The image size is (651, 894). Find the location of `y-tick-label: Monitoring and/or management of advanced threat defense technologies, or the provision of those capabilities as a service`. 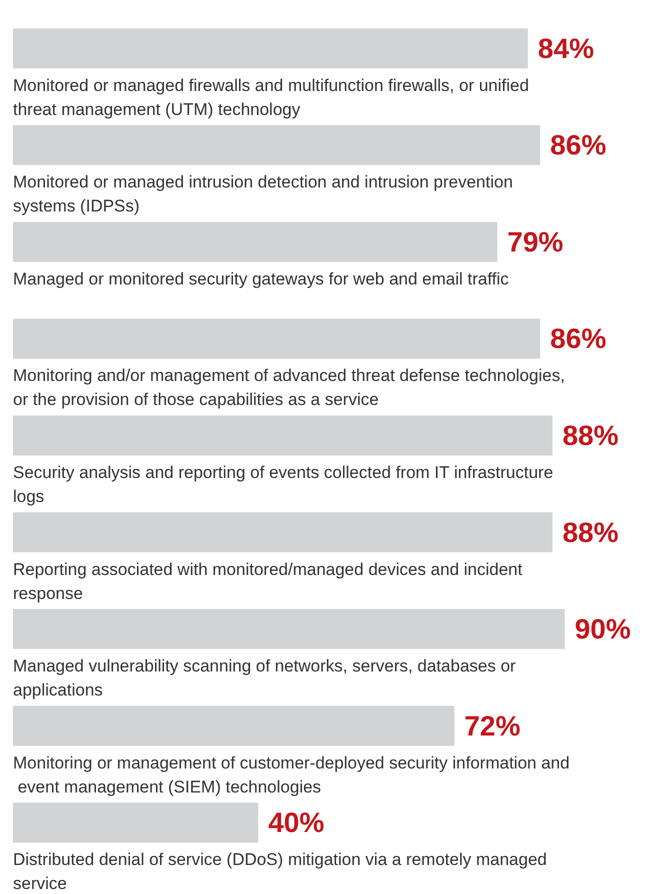

y-tick-label: Monitoring and/or management of advanced threat defense technologies, or the provision of those capabilities as a service is located at coordinates (291, 388).